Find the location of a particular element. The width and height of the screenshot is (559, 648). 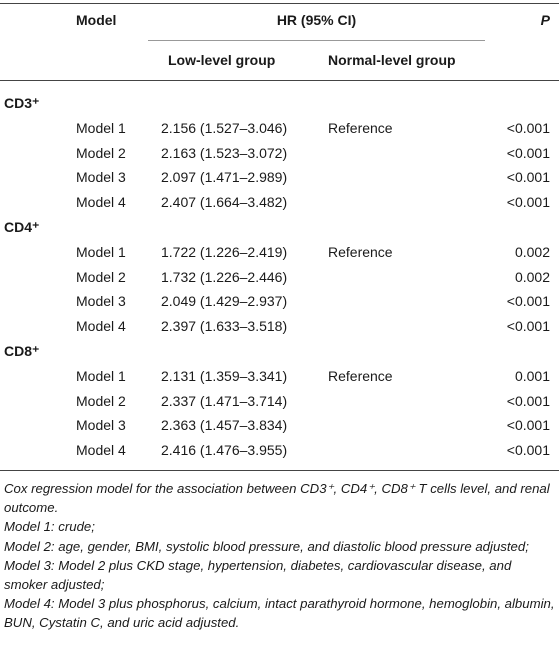

top-rule is located at coordinates (279, 3).